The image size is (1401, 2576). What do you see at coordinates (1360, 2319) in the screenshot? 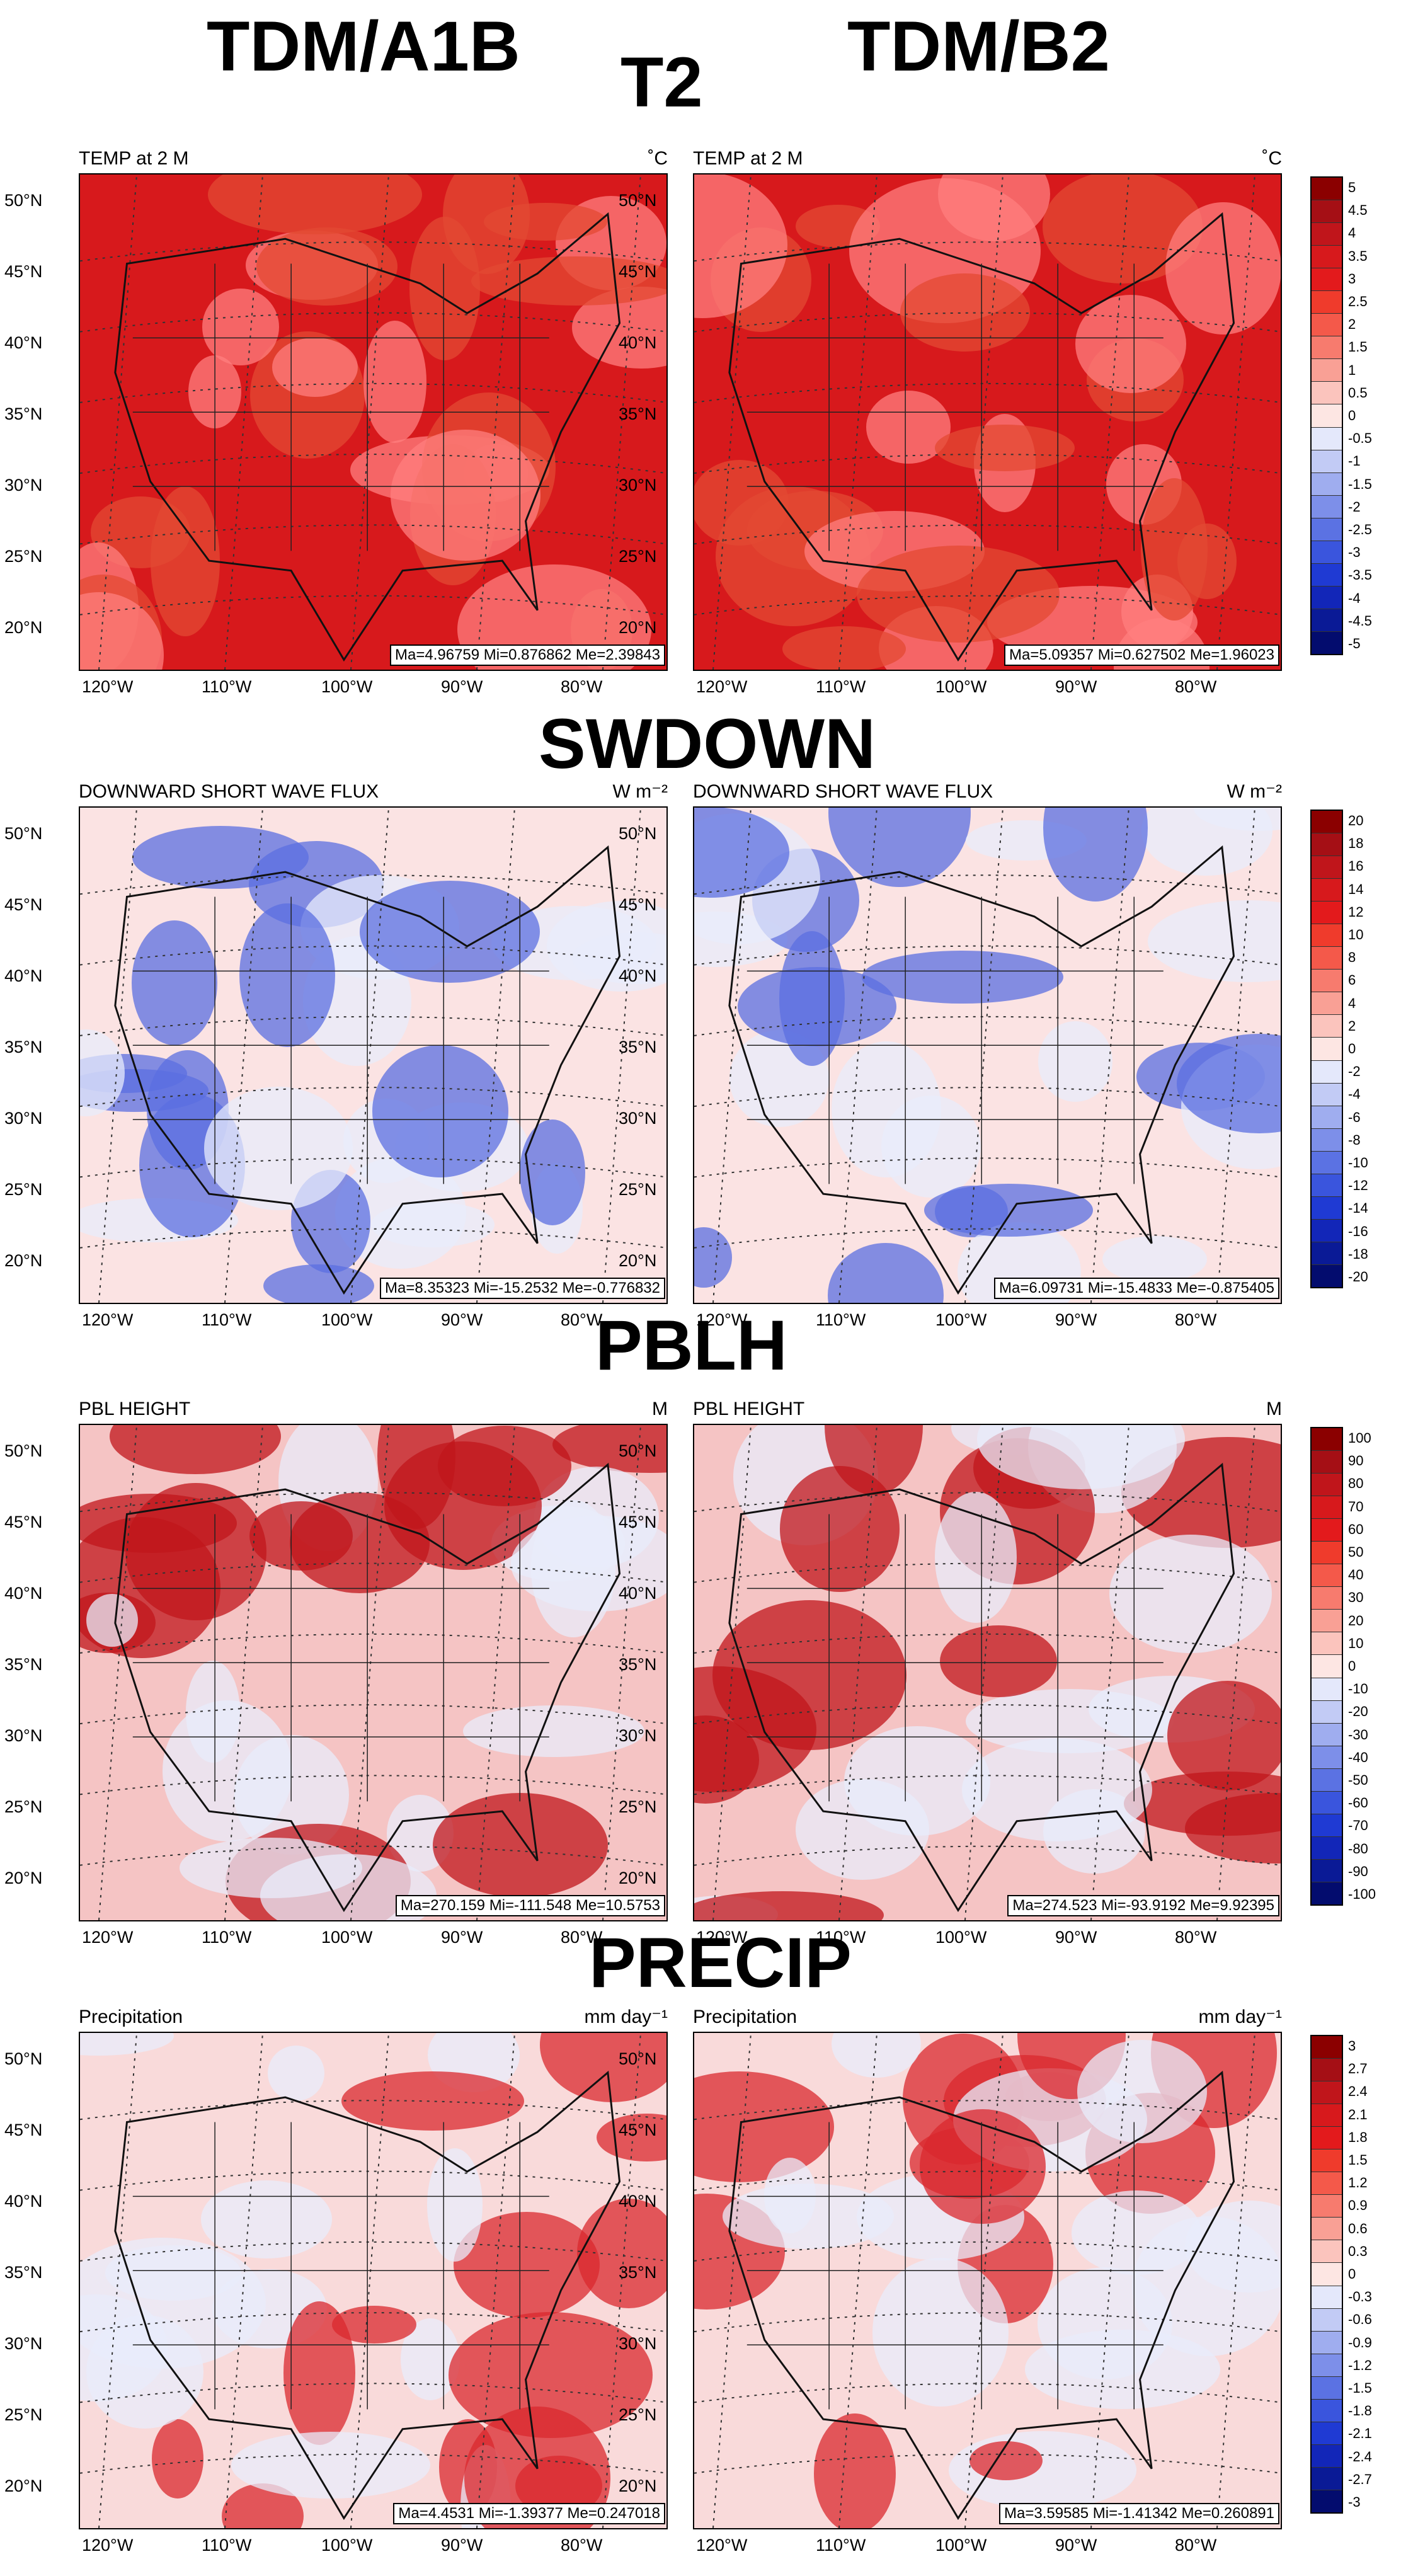
I see `colorbar-label: -0.6` at bounding box center [1360, 2319].